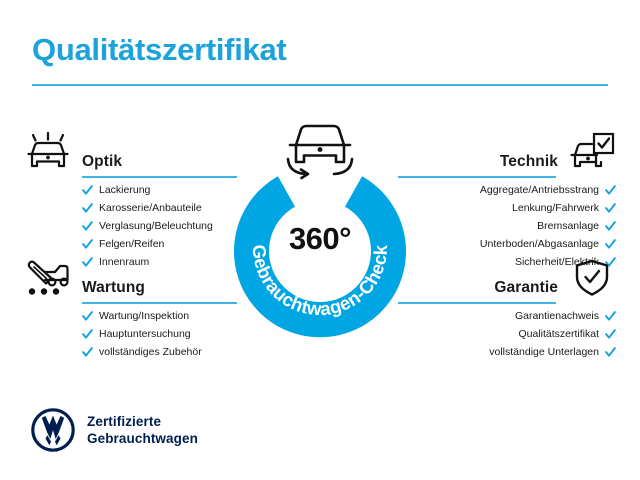 This screenshot has width=640, height=480. I want to click on list-item-label: Lackierung, so click(125, 190).